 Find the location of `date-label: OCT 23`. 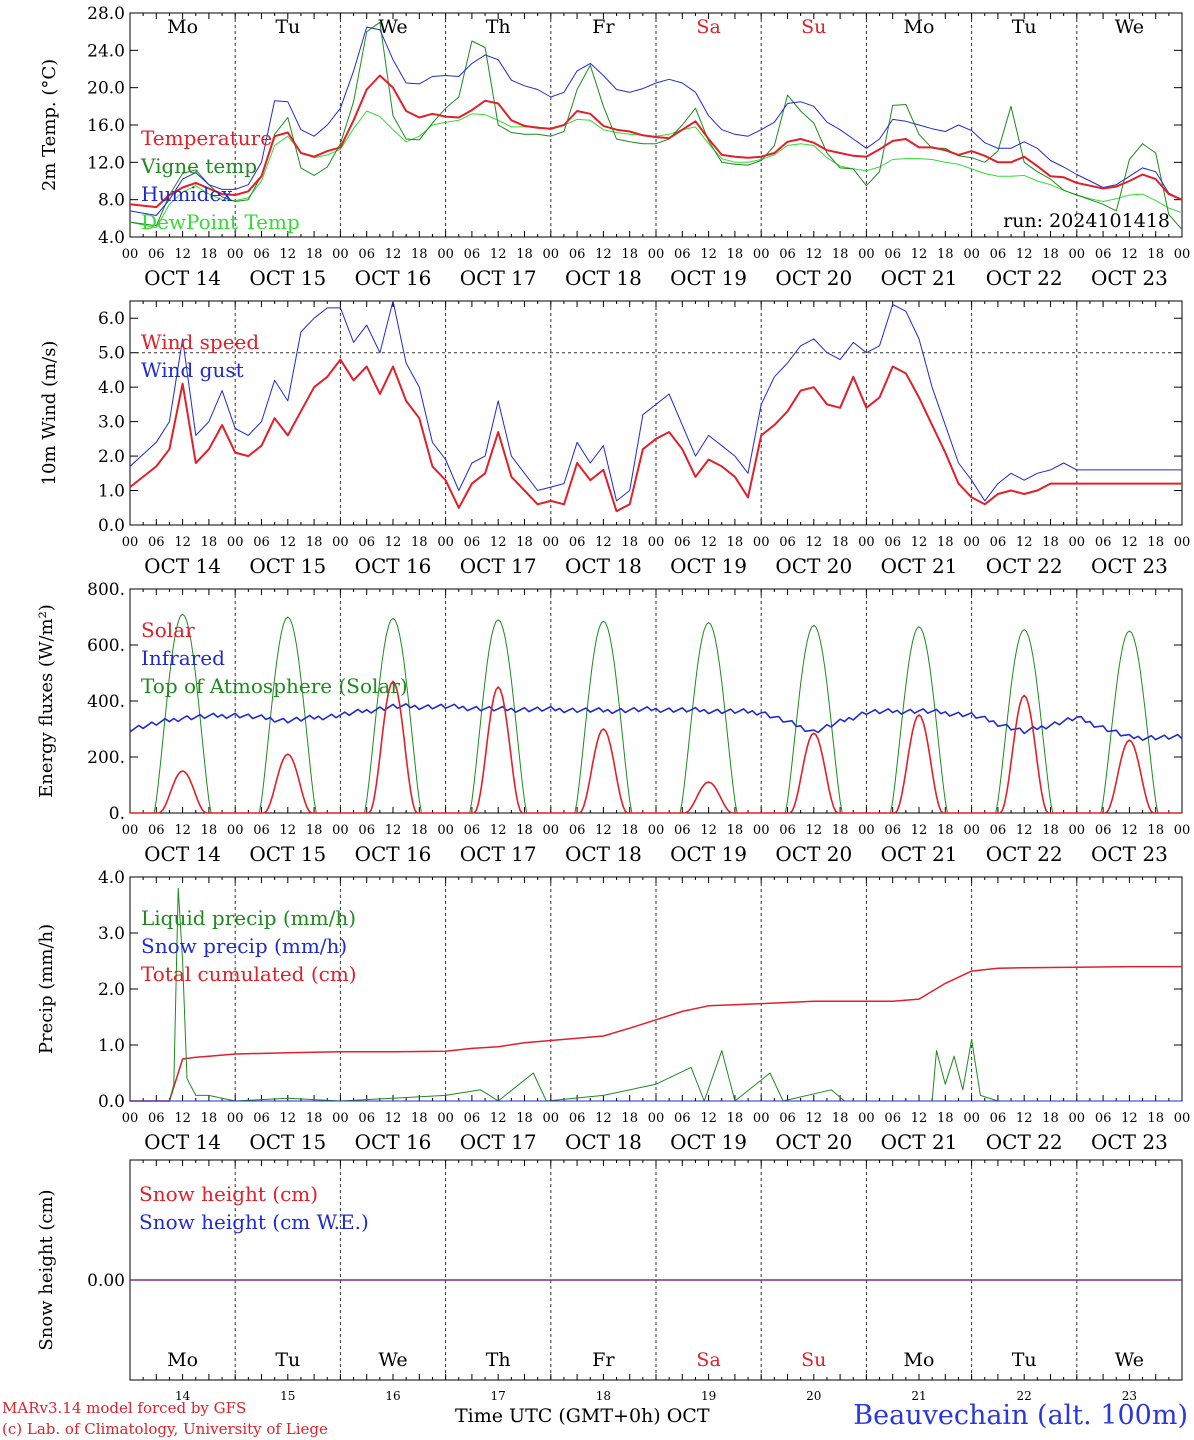

date-label: OCT 23 is located at coordinates (1129, 854).